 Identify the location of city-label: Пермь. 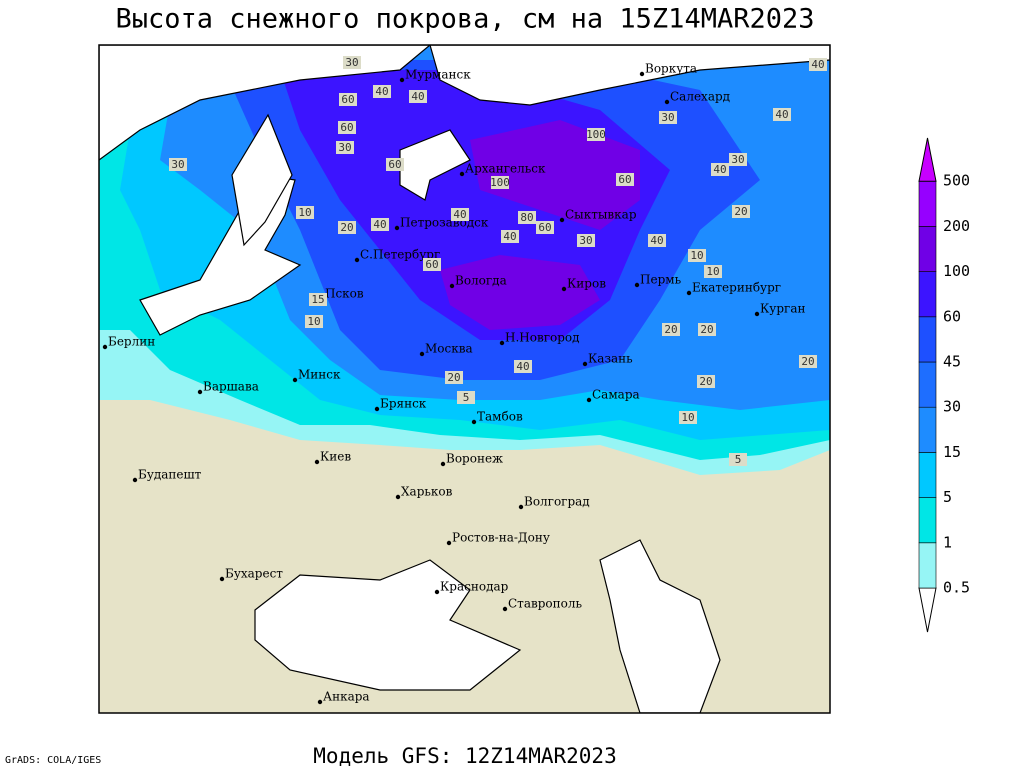
(661, 280).